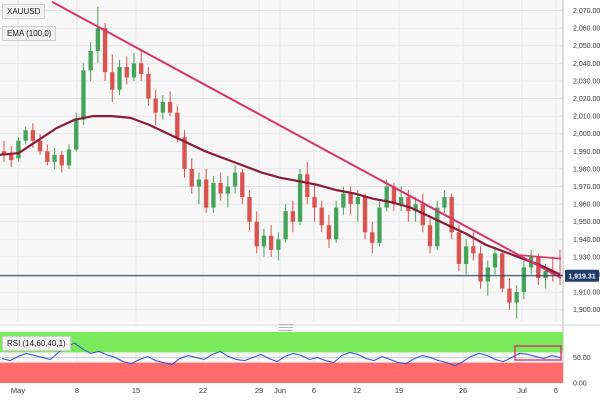 The image size is (600, 400). I want to click on x-axis-tick-label: 15, so click(136, 390).